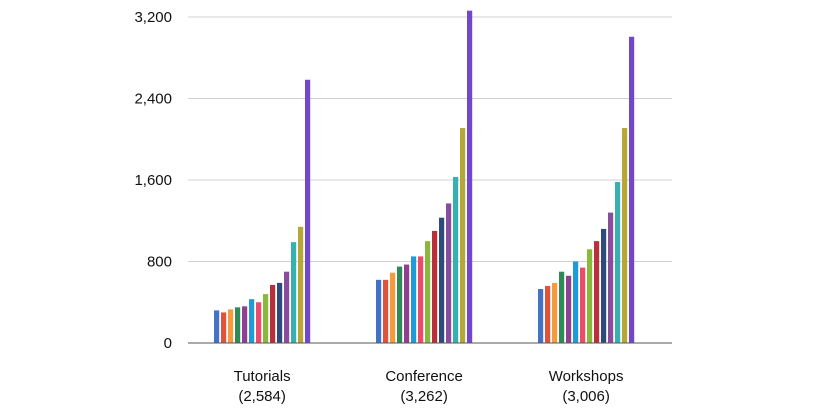 The image size is (820, 410). Describe the element at coordinates (262, 396) in the screenshot. I see `category-total-label: (2,584)` at that location.